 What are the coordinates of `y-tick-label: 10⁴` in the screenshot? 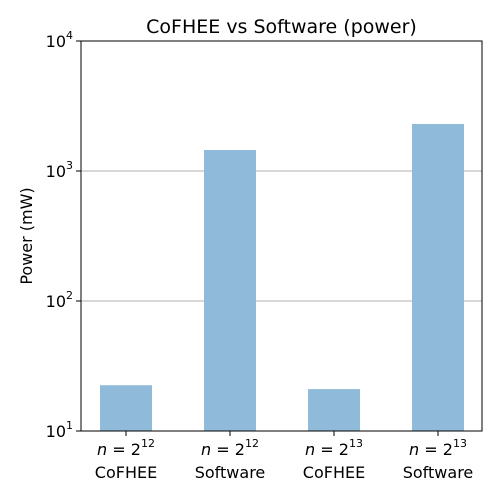 It's located at (59, 40).